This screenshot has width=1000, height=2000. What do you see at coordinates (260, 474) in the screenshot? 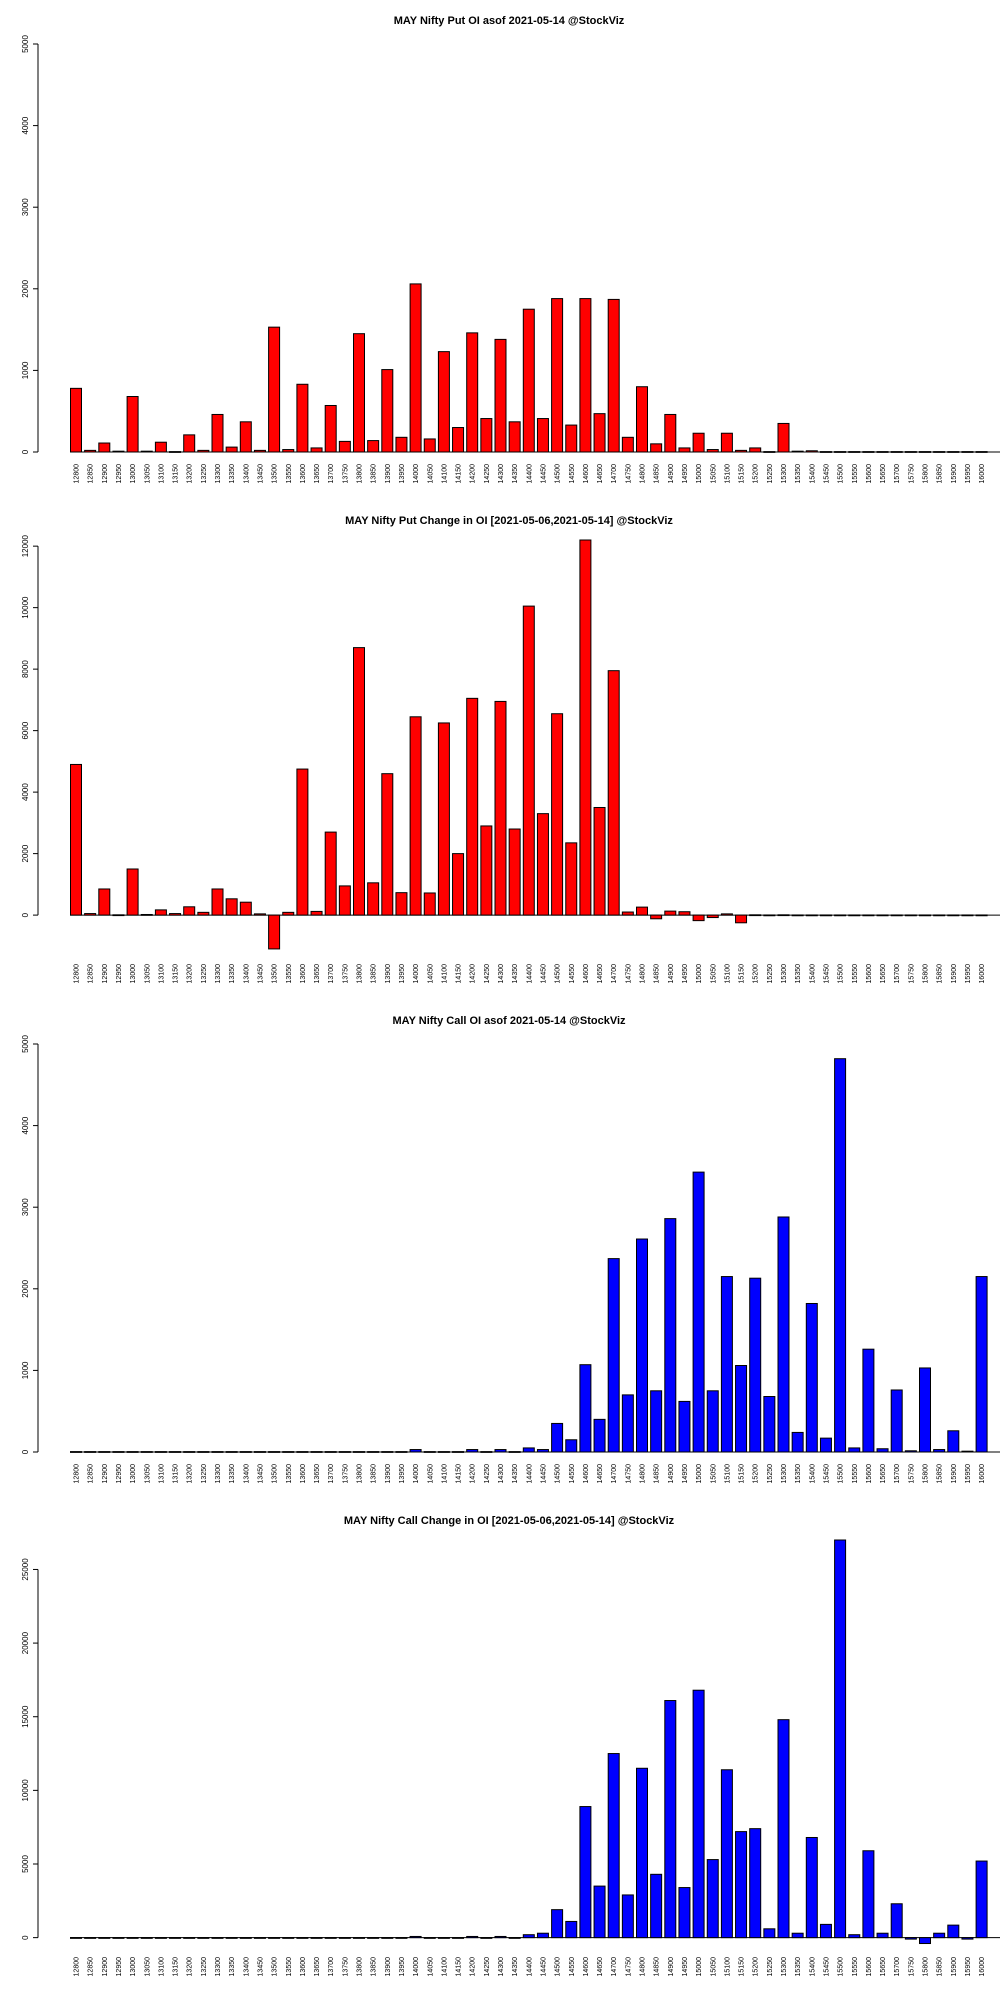
I see `x-tick-label: 13450` at bounding box center [260, 474].